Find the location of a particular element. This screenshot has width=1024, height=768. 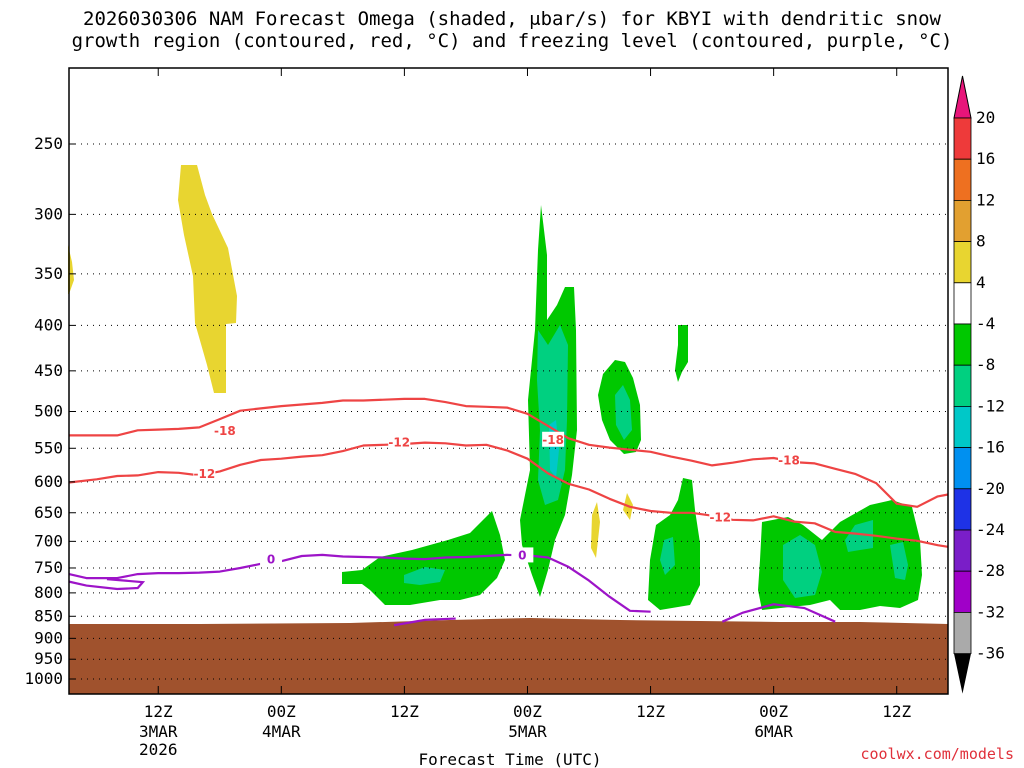

x-tick-label-1: 00Z is located at coordinates (281, 711).